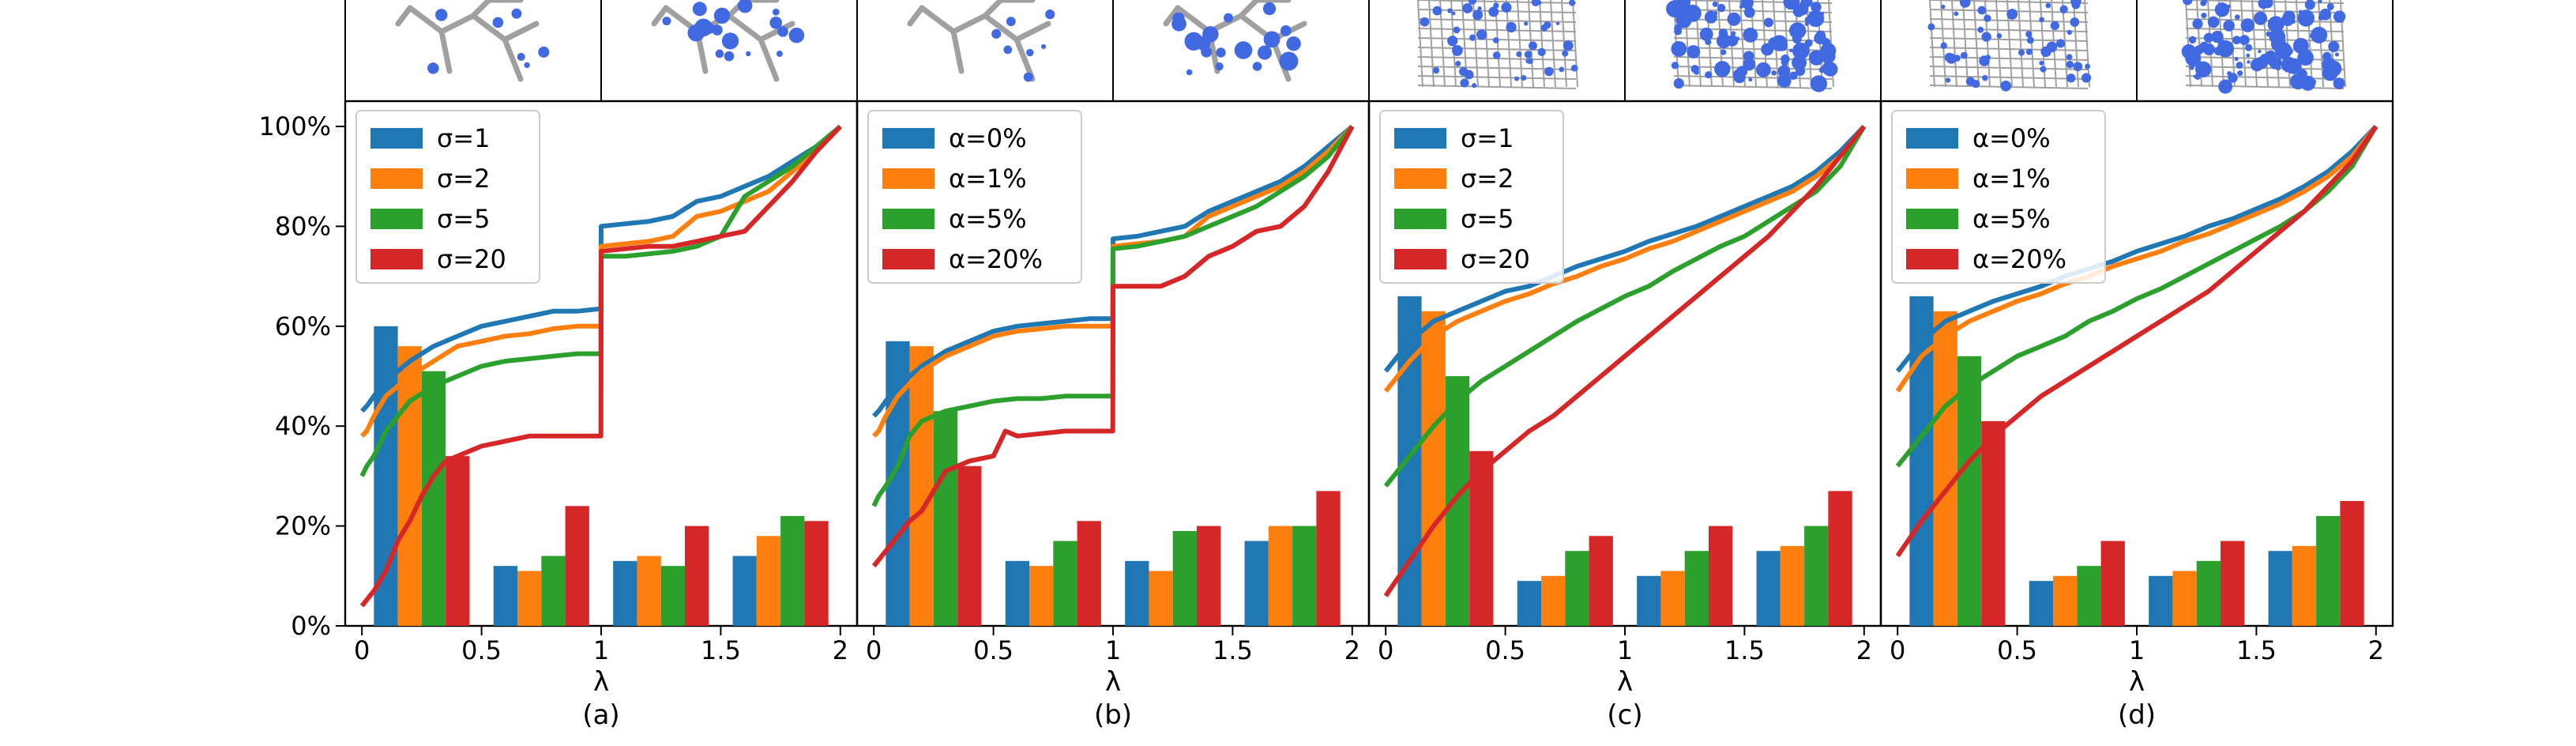  What do you see at coordinates (1625, 650) in the screenshot?
I see `x-tick-label: 1` at bounding box center [1625, 650].